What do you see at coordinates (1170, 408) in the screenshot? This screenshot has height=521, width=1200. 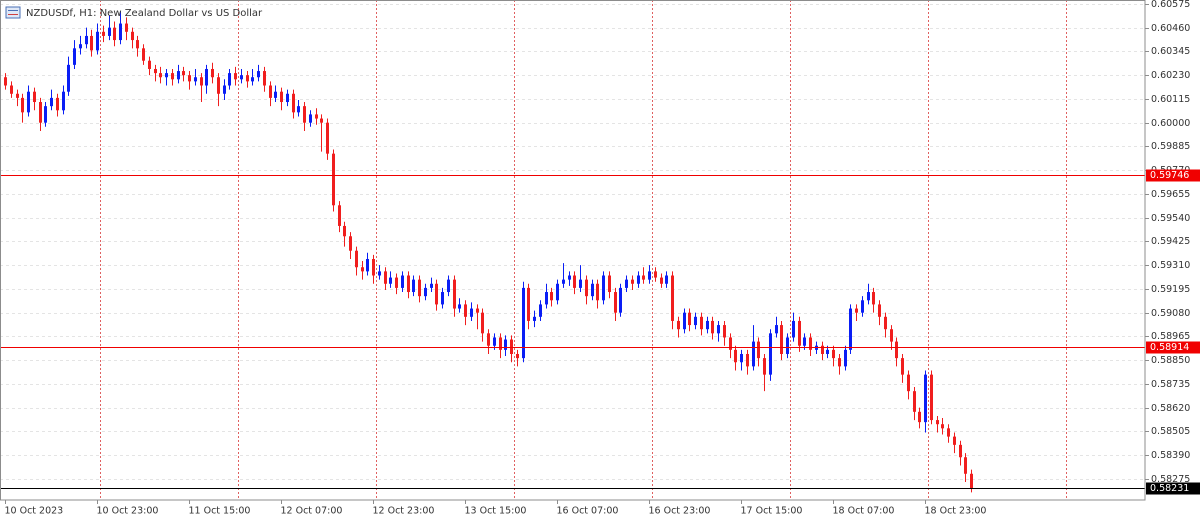 I see `y-tick-label: 0.58620` at bounding box center [1170, 408].